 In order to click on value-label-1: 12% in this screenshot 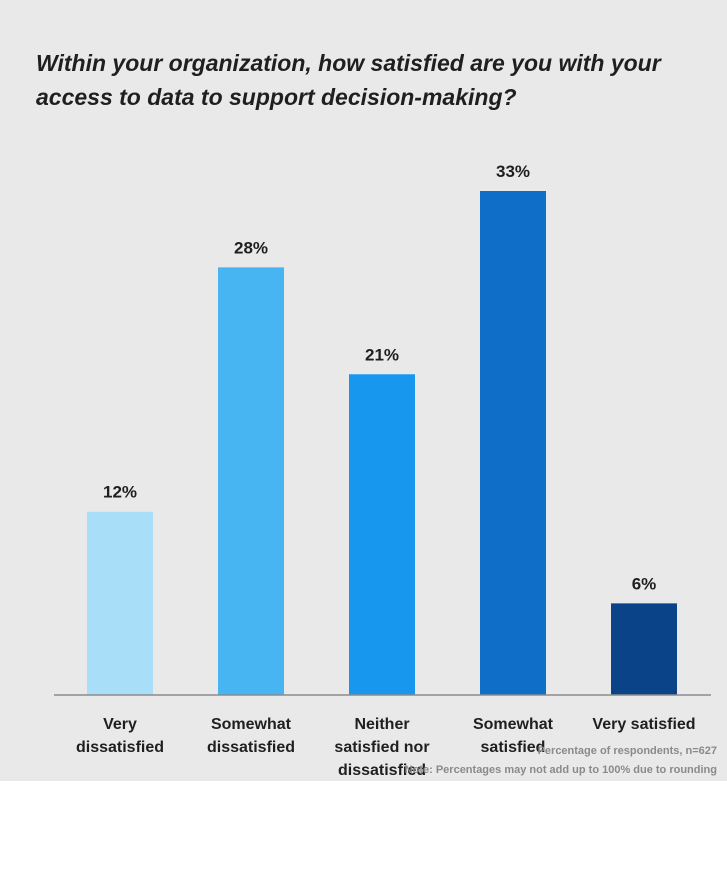, I will do `click(120, 492)`.